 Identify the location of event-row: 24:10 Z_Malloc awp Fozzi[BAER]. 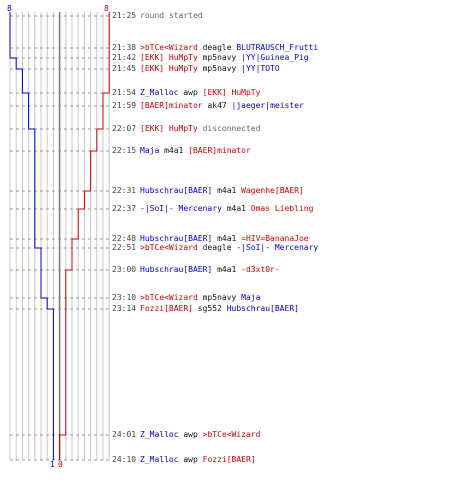
(184, 460).